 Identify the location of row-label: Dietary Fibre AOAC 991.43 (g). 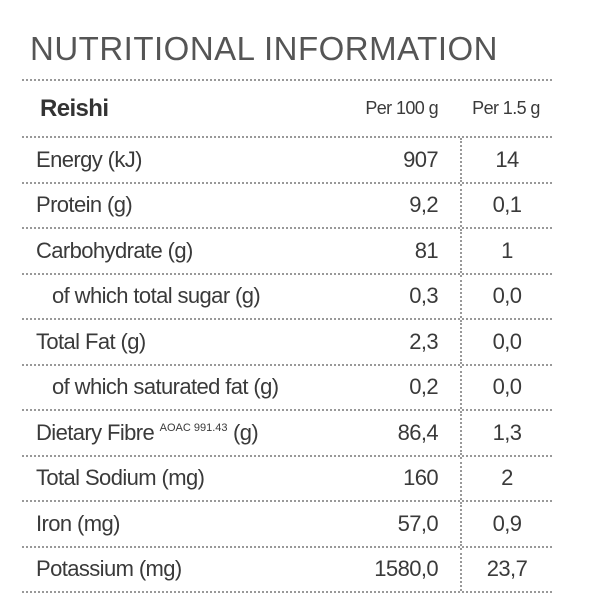
(191, 433).